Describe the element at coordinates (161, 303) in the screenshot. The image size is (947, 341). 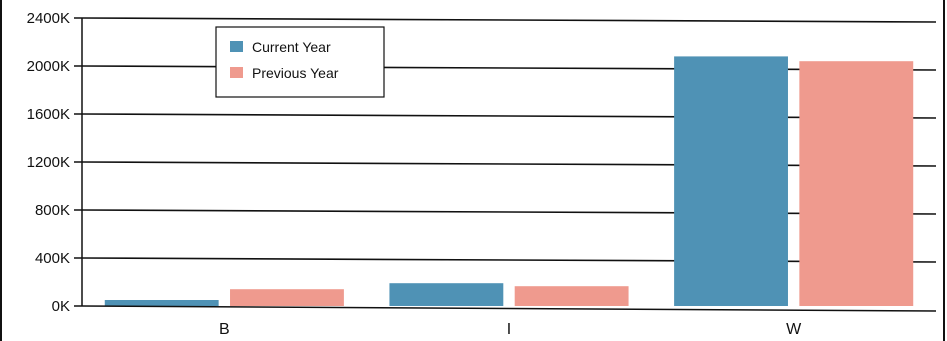
I see `bar-current-year-b` at that location.